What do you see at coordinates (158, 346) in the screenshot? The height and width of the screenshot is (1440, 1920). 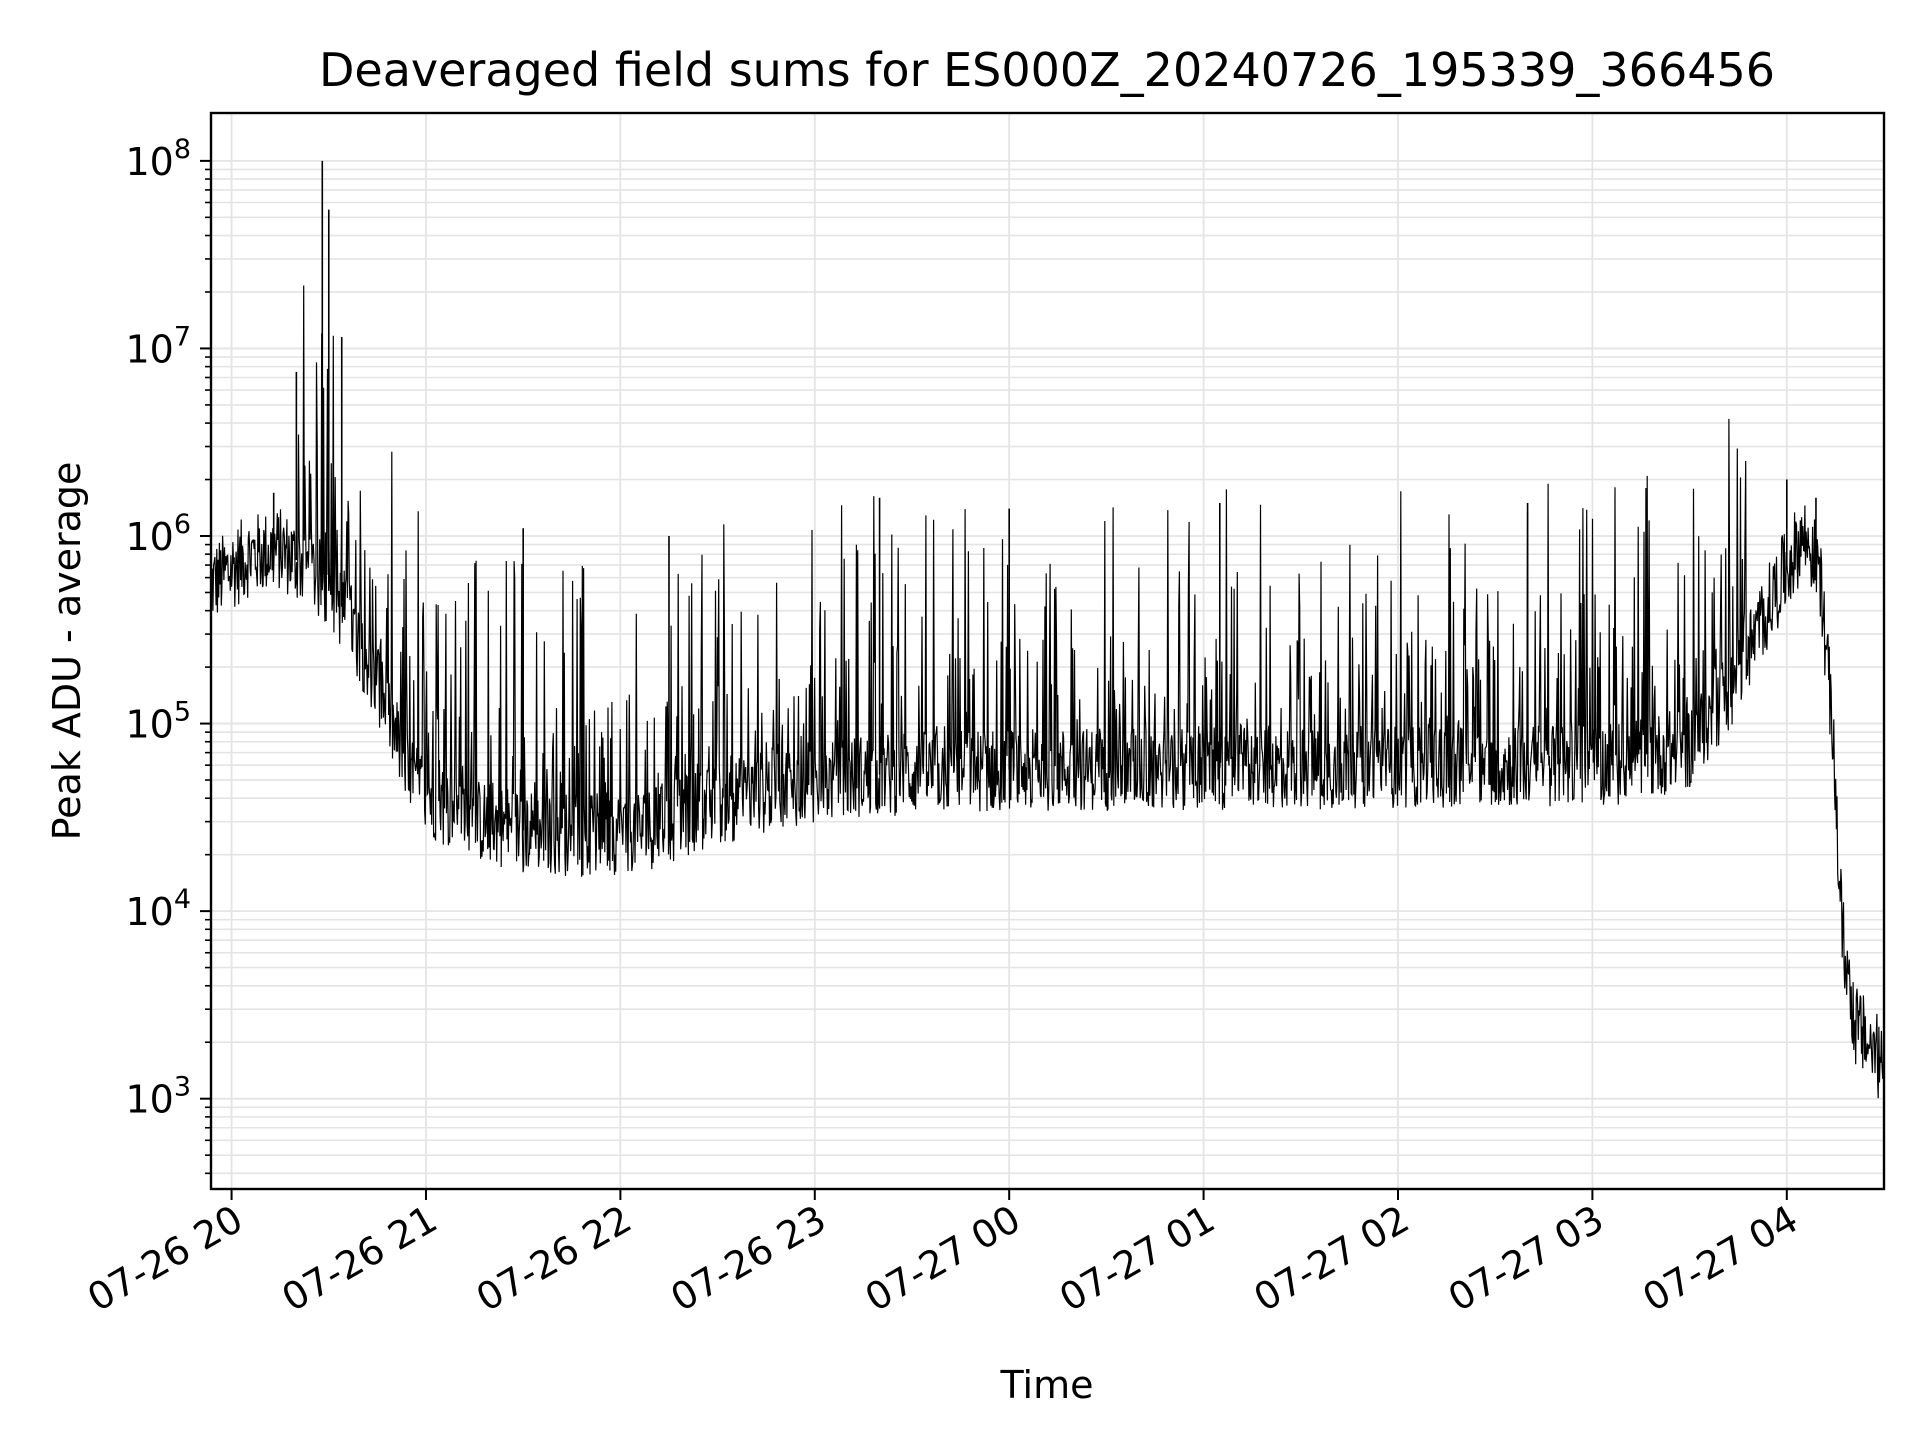 I see `y-tick-label: 107` at bounding box center [158, 346].